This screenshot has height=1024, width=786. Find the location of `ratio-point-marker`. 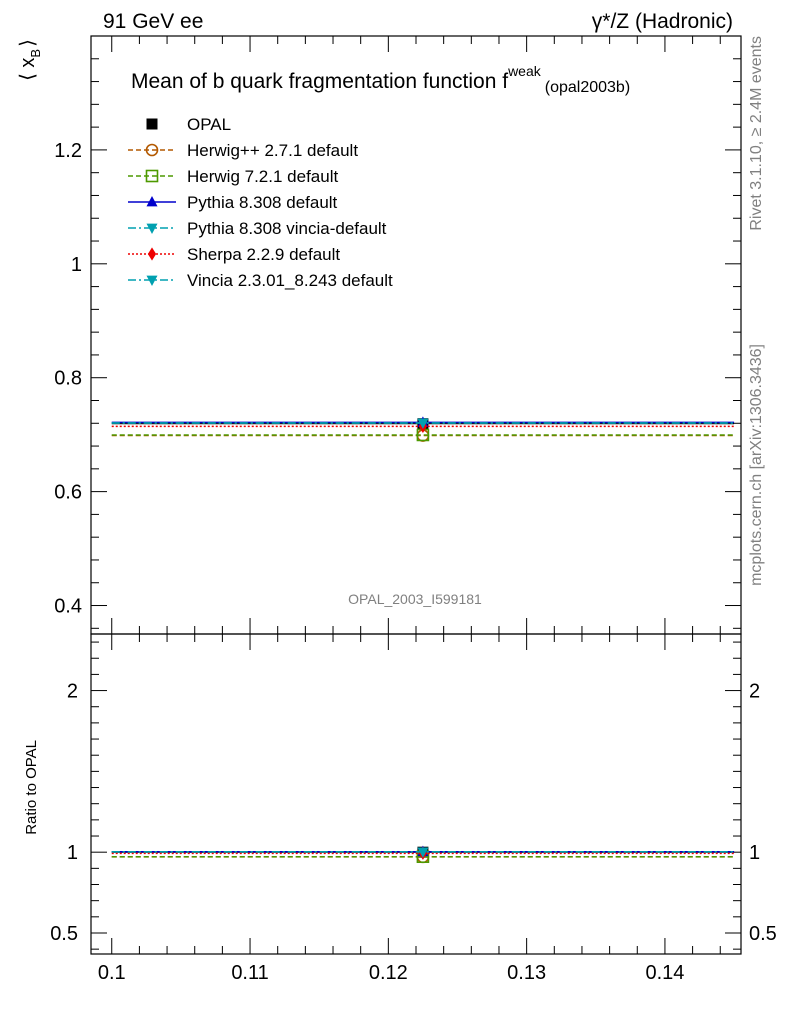

ratio-point-marker is located at coordinates (423, 852).